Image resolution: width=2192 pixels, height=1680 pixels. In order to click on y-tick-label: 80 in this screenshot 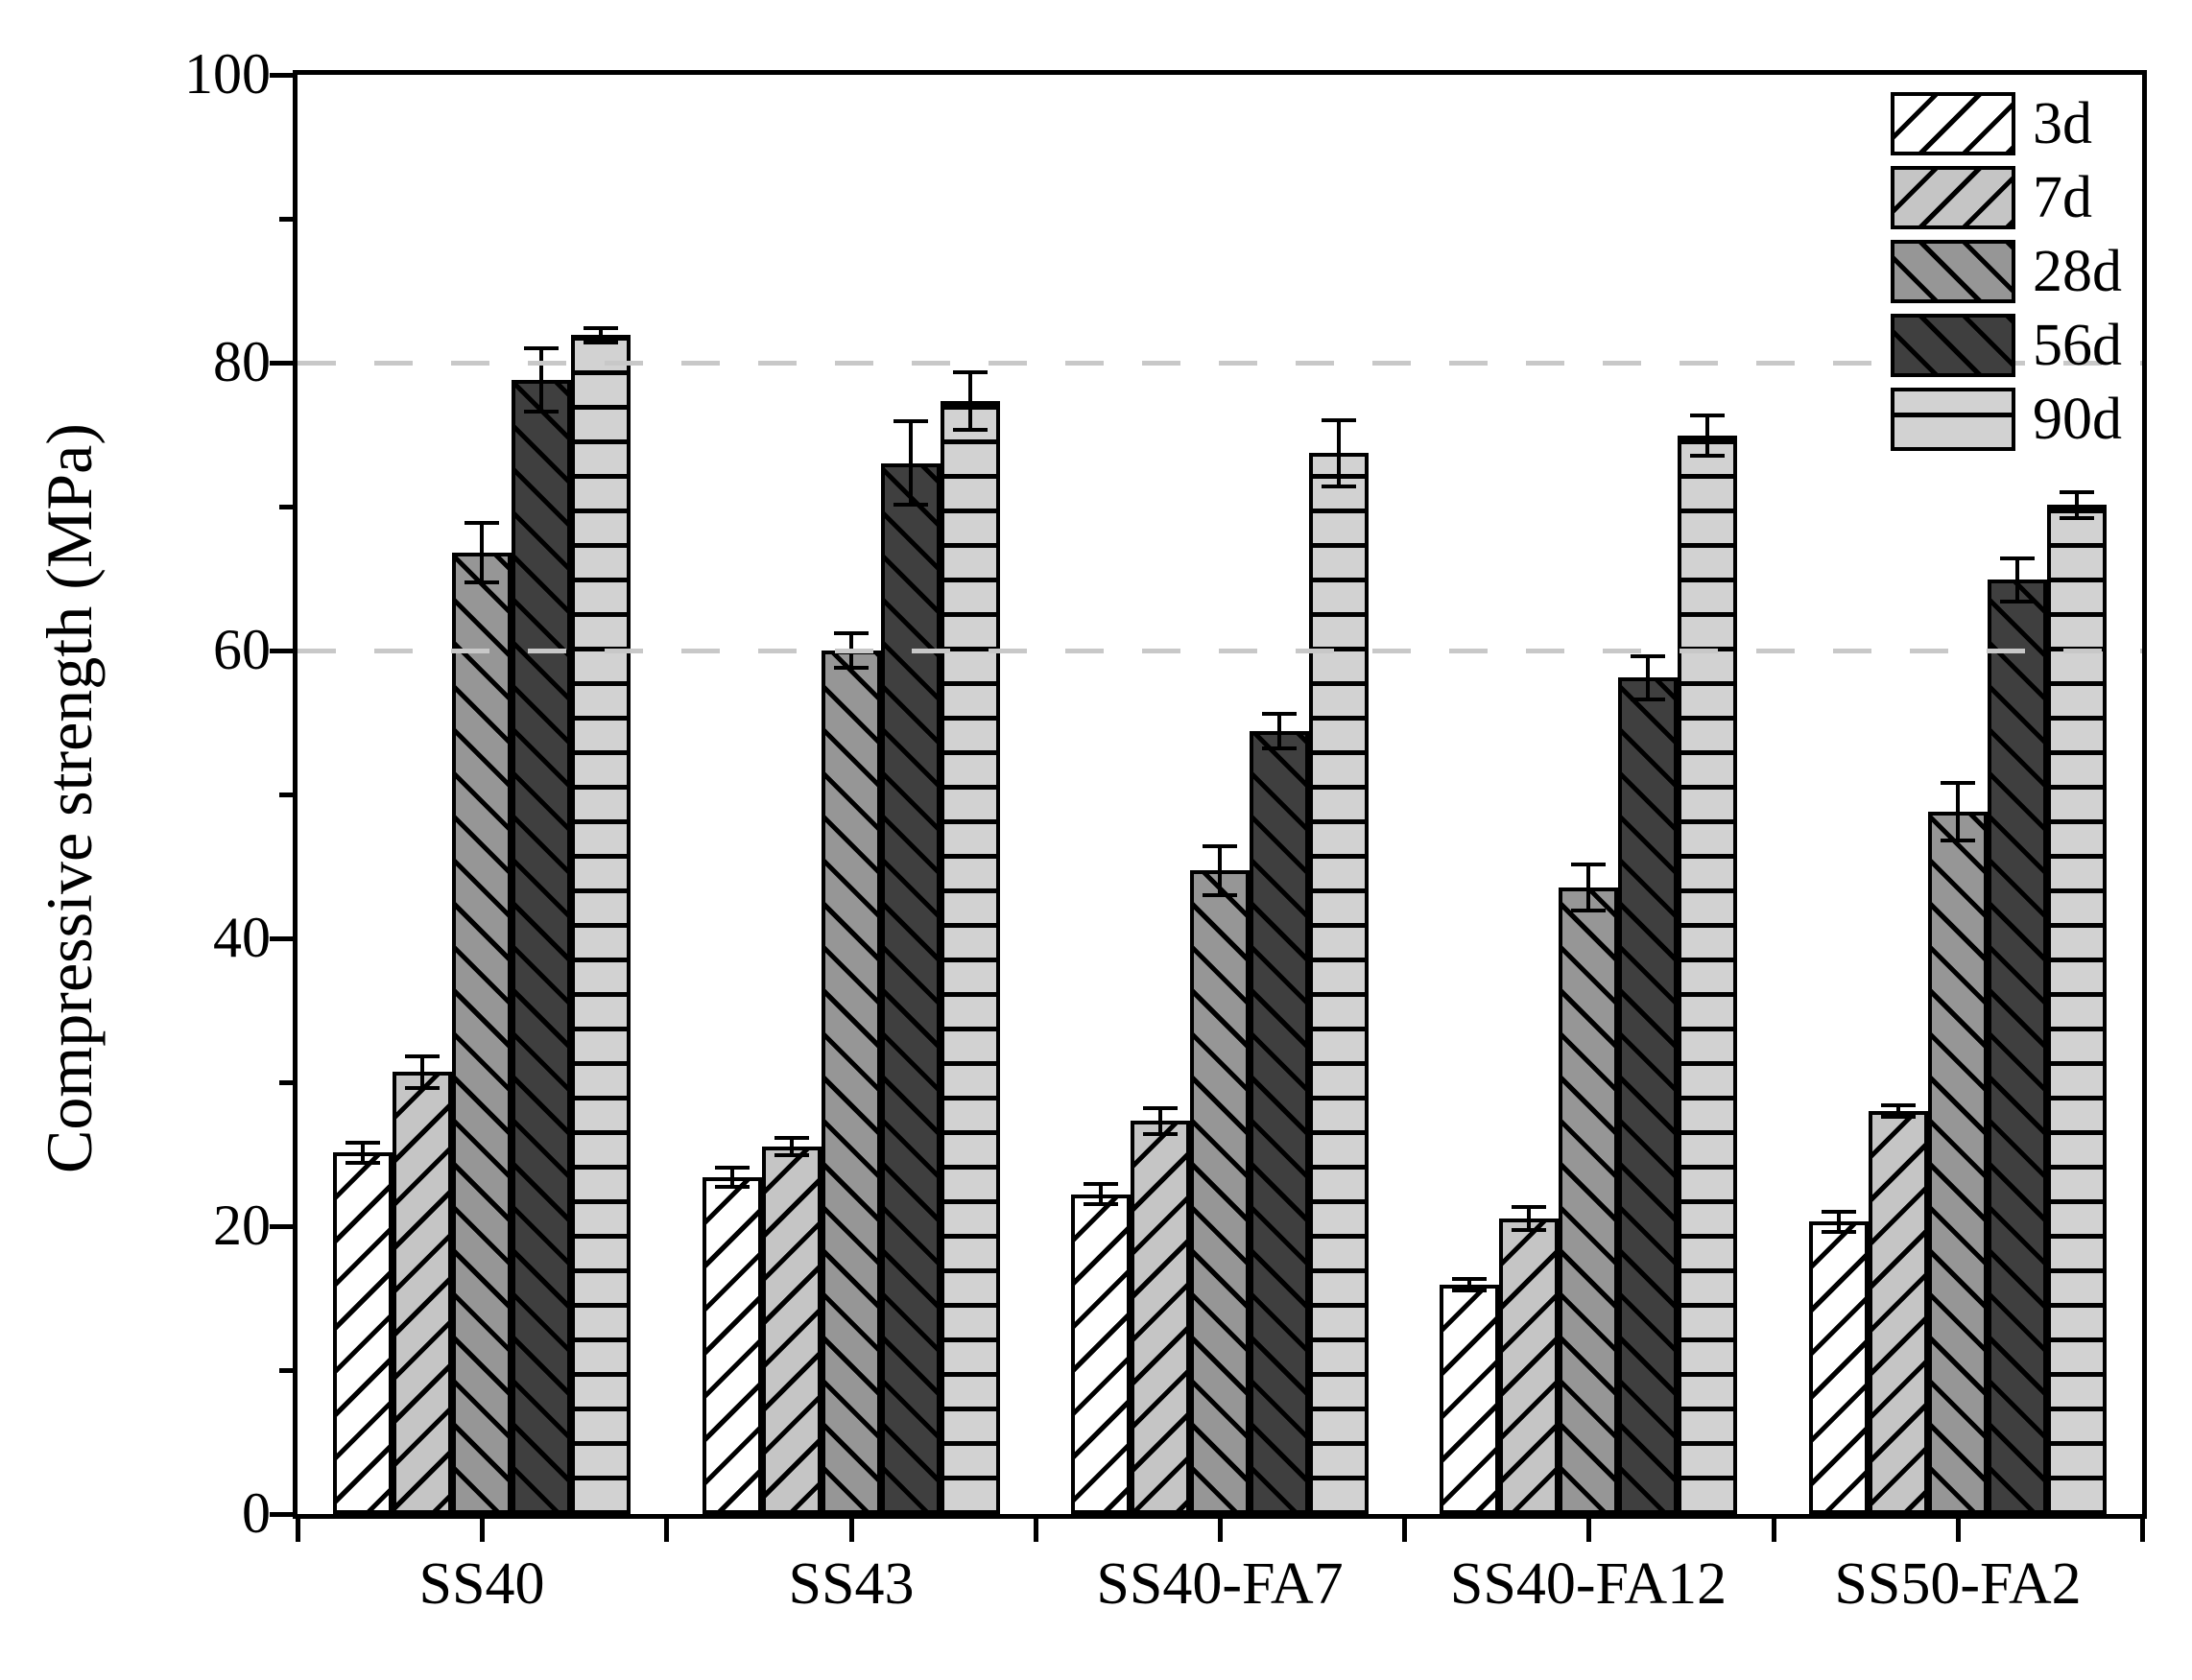, I will do `click(242, 361)`.